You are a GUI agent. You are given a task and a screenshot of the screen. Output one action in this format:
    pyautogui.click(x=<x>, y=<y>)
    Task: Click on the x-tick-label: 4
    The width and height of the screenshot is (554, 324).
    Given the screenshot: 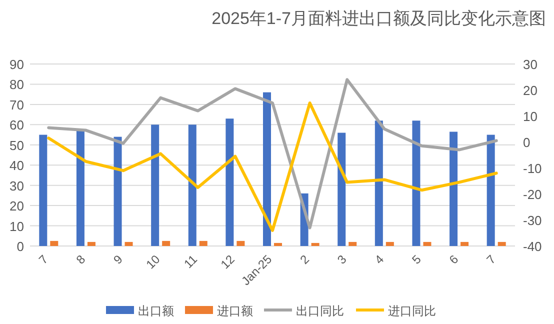 What is the action you would take?
    pyautogui.click(x=379, y=259)
    